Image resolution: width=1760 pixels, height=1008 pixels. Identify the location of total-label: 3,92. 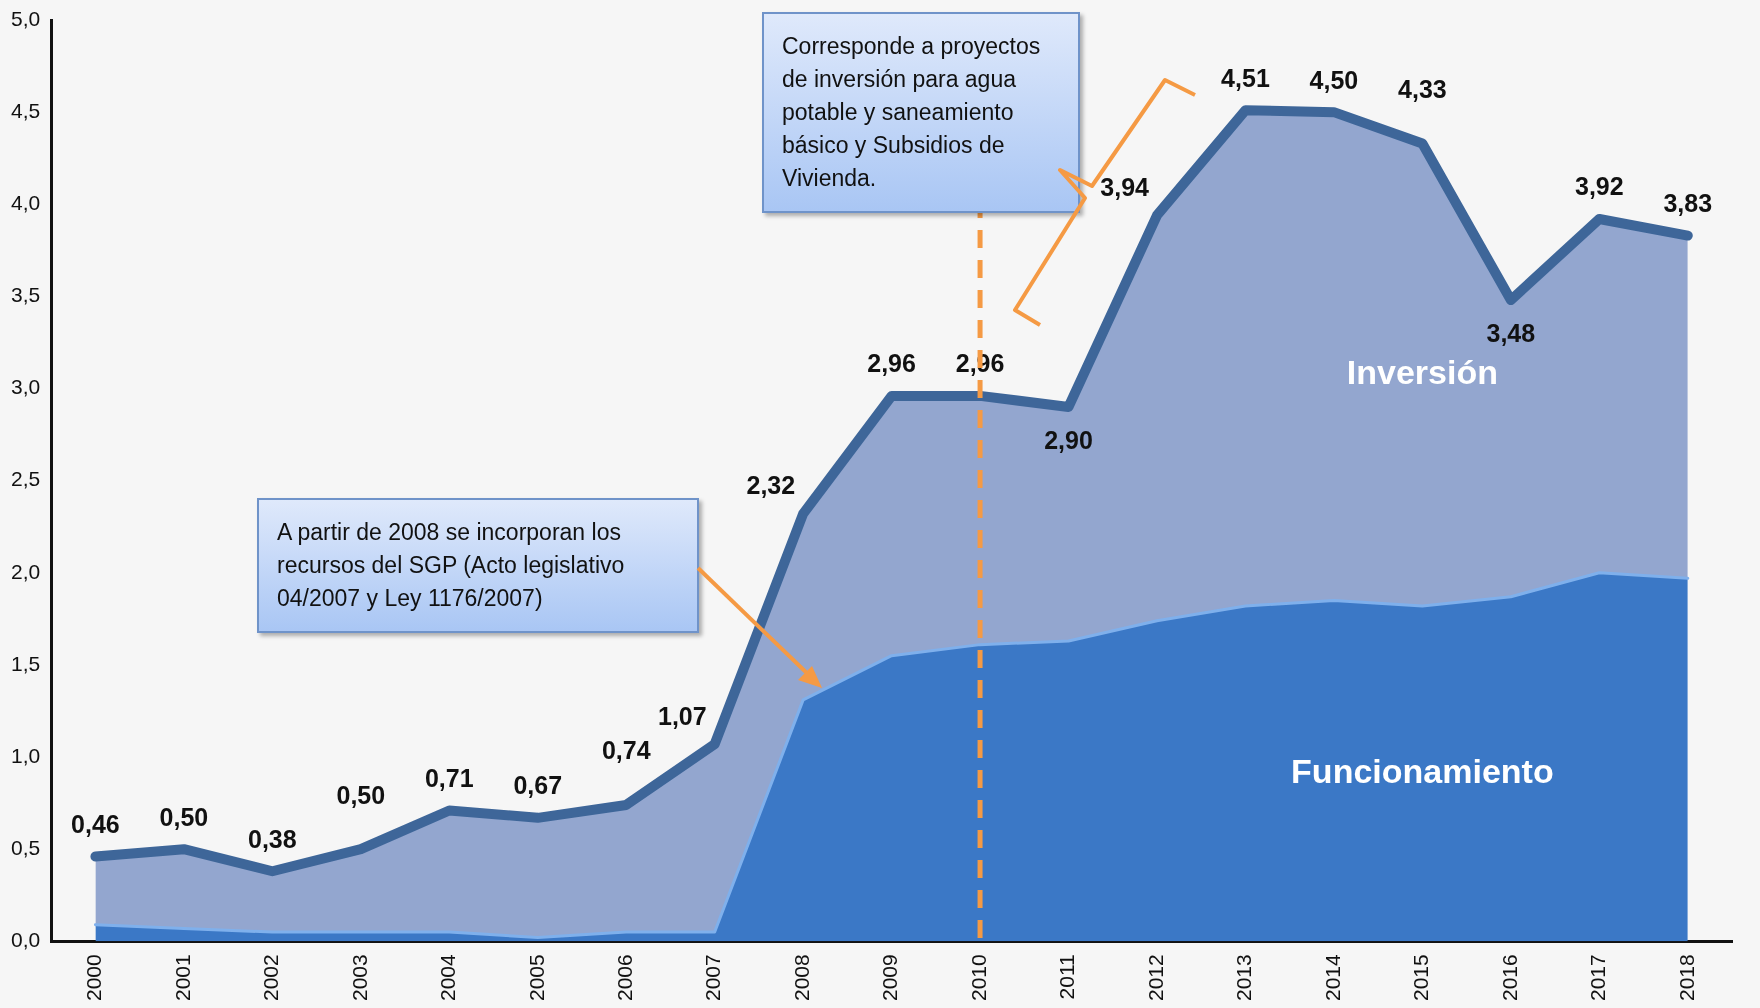
(1599, 186).